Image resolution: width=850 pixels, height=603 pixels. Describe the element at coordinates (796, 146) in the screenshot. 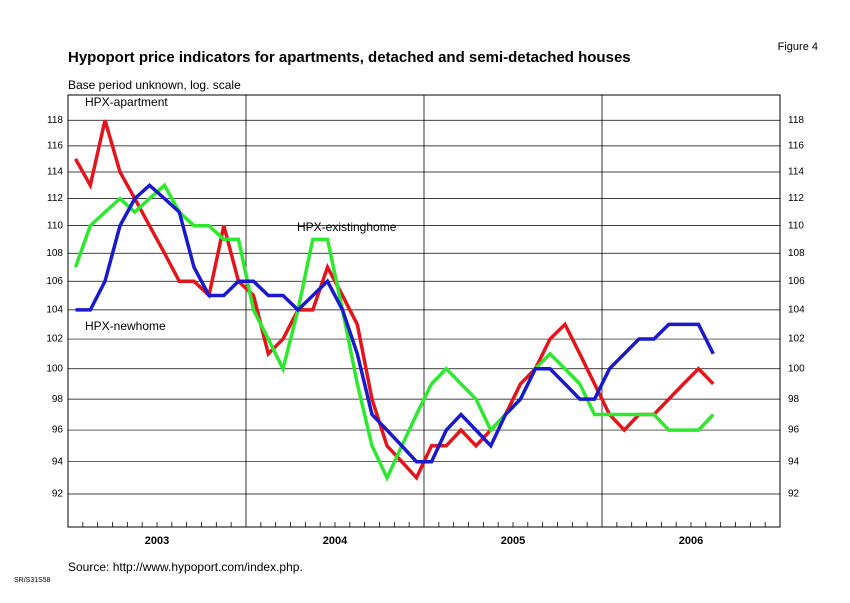

I see `y2-tick-label: 116` at that location.